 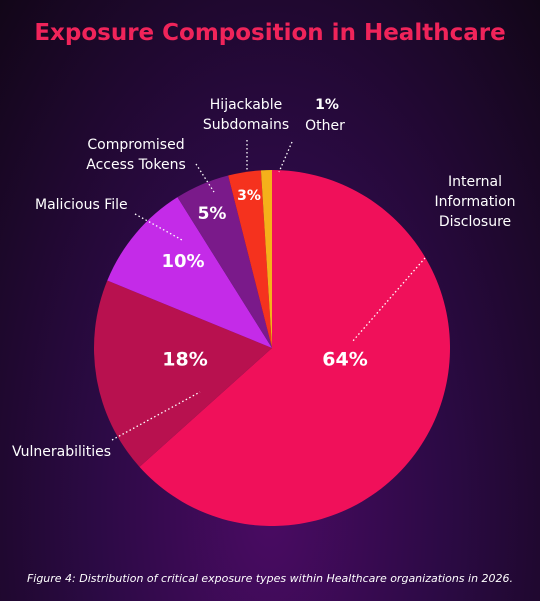 I want to click on category-label: Malicious File, so click(x=81, y=205).